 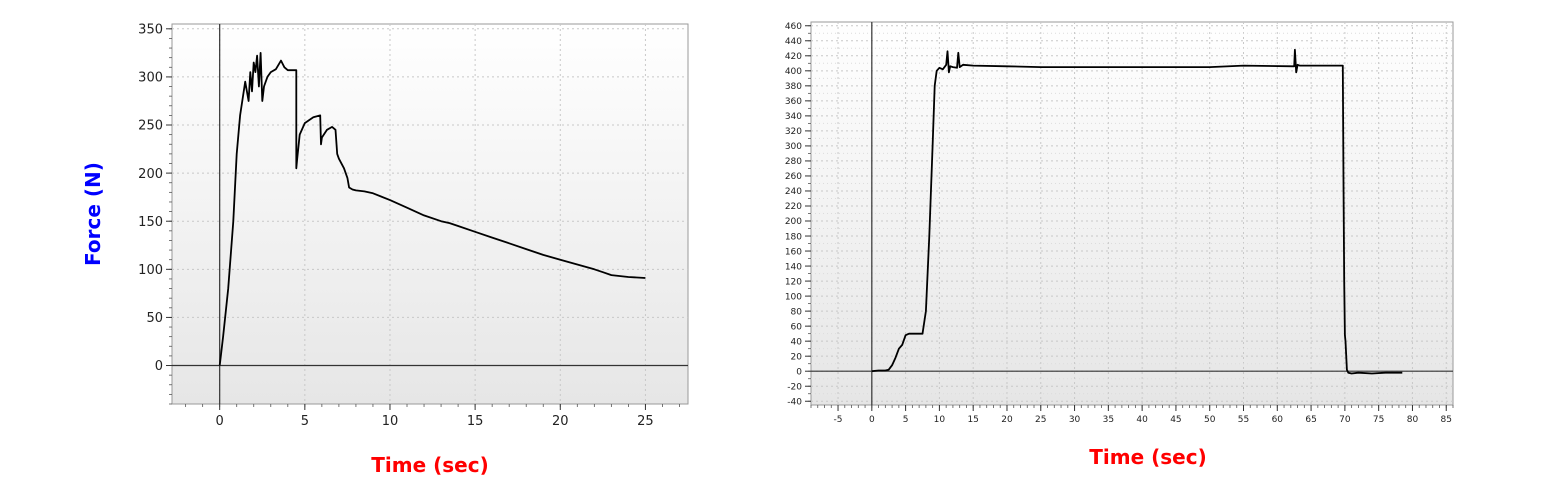 I want to click on chart2-tick-label-y: 280, so click(x=793, y=162).